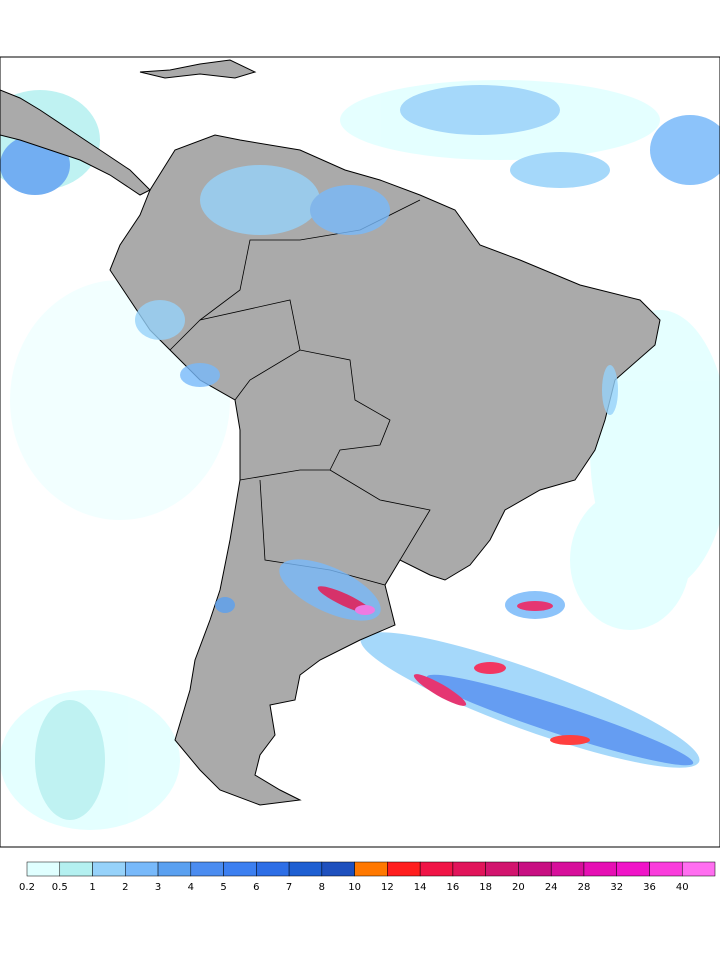 The height and width of the screenshot is (964, 720). Describe the element at coordinates (420, 887) in the screenshot. I see `colorbar-label: 14` at that location.